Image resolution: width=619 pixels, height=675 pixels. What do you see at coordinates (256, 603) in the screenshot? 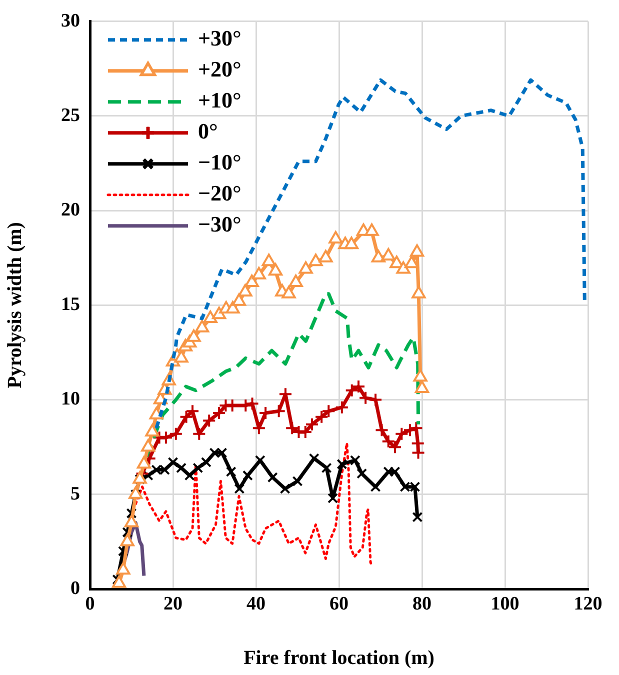
I see `x-tick-label: 40` at bounding box center [256, 603].